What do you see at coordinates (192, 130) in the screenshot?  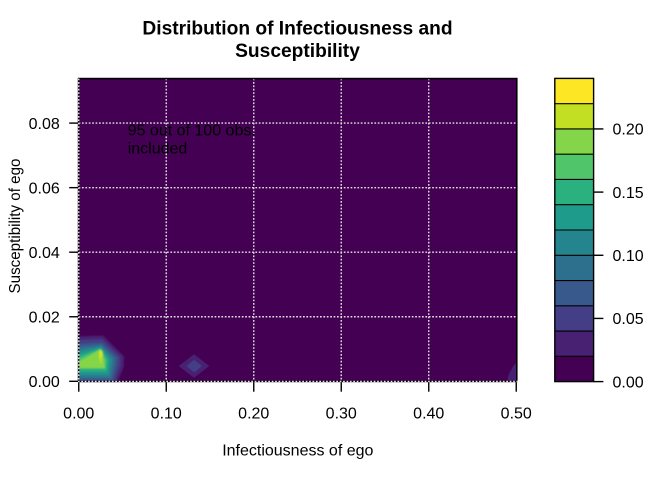 I see `svg-text: 95 out of 100 obs.` at bounding box center [192, 130].